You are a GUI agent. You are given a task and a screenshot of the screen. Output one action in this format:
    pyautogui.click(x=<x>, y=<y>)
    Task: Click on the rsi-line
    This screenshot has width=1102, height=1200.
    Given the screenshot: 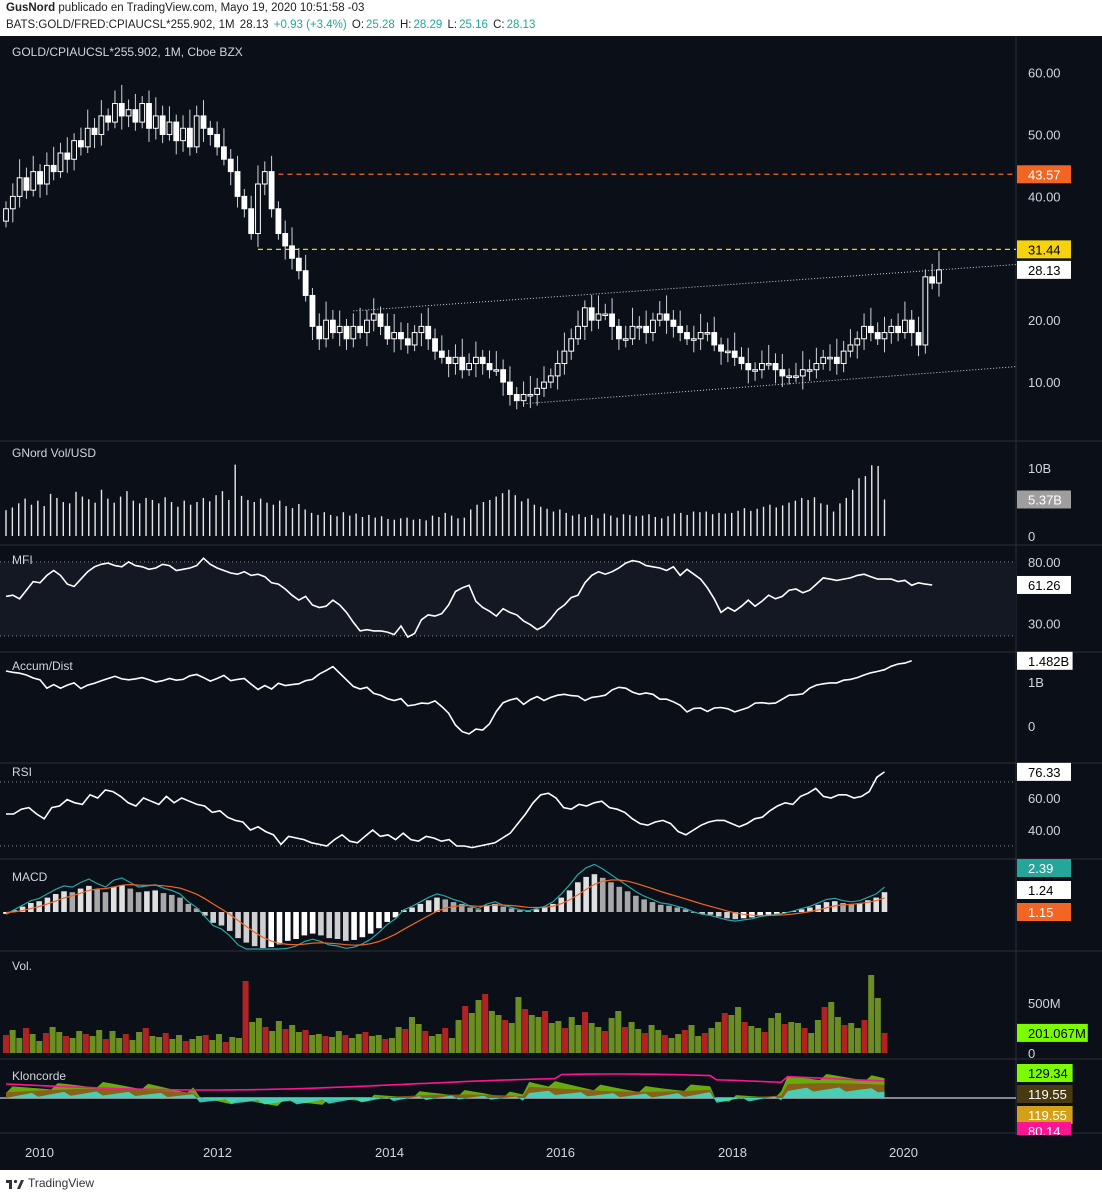 What is the action you would take?
    pyautogui.click(x=445, y=810)
    